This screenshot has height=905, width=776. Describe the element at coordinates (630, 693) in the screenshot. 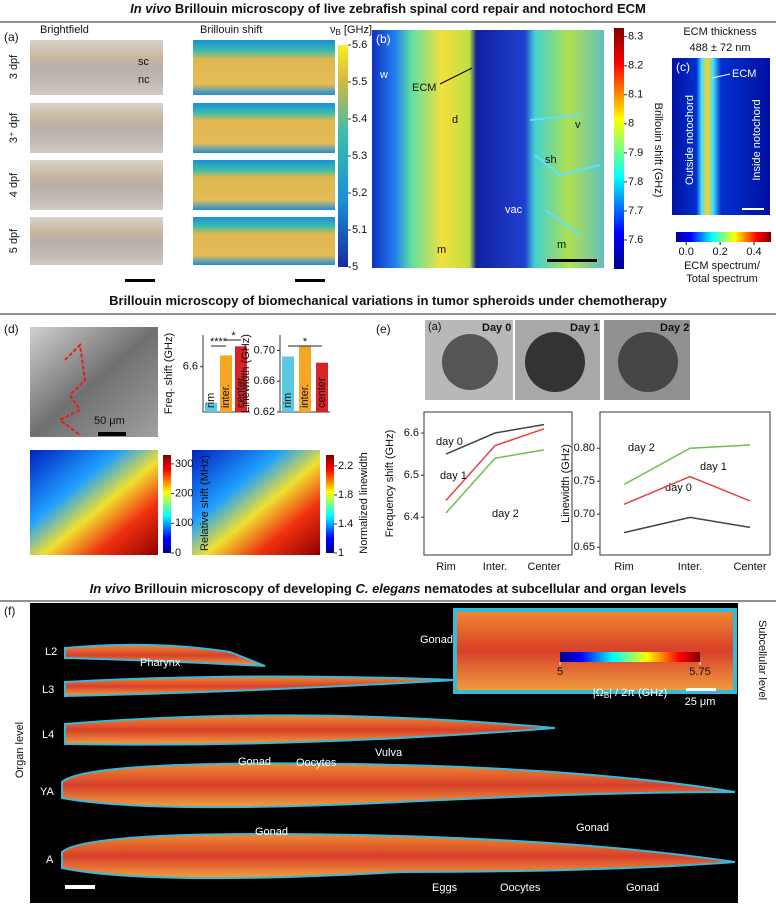

I see `colorbar-label: |ΩB| / 2π (GHz)` at that location.